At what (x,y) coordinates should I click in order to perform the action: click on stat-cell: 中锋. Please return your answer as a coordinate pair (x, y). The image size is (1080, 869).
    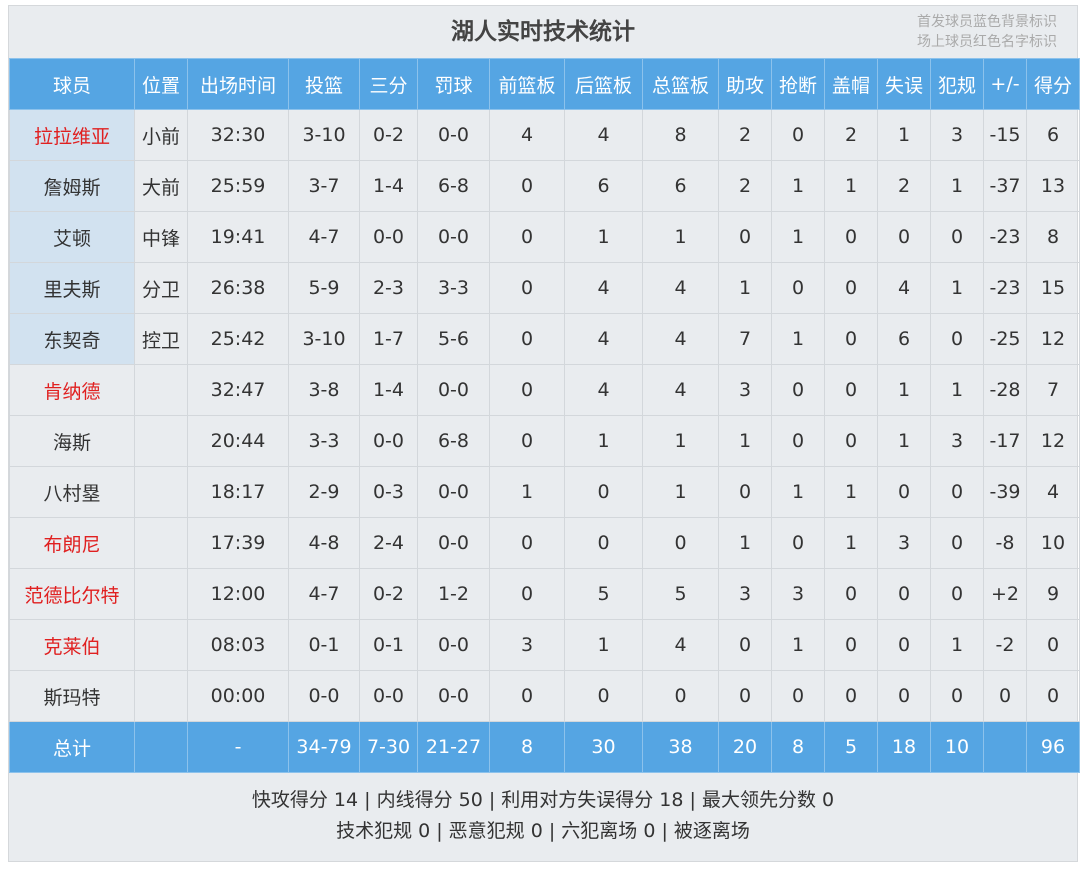
    Looking at the image, I should click on (161, 237).